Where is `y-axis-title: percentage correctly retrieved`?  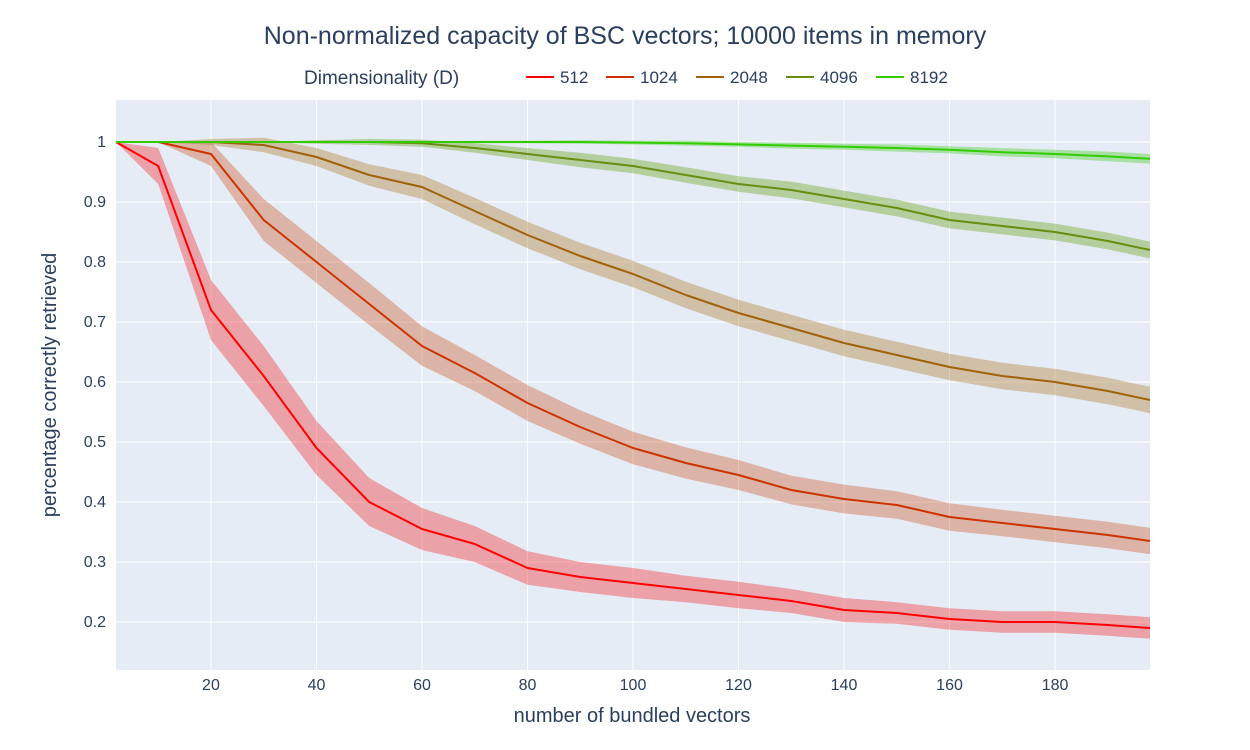 y-axis-title: percentage correctly retrieved is located at coordinates (50, 385).